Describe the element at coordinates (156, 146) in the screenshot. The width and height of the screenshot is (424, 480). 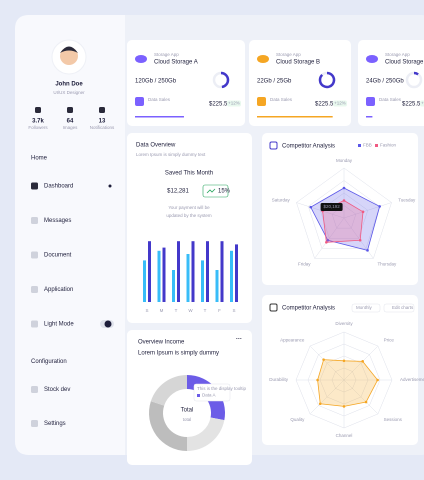
I see `card-title: Data Overview` at that location.